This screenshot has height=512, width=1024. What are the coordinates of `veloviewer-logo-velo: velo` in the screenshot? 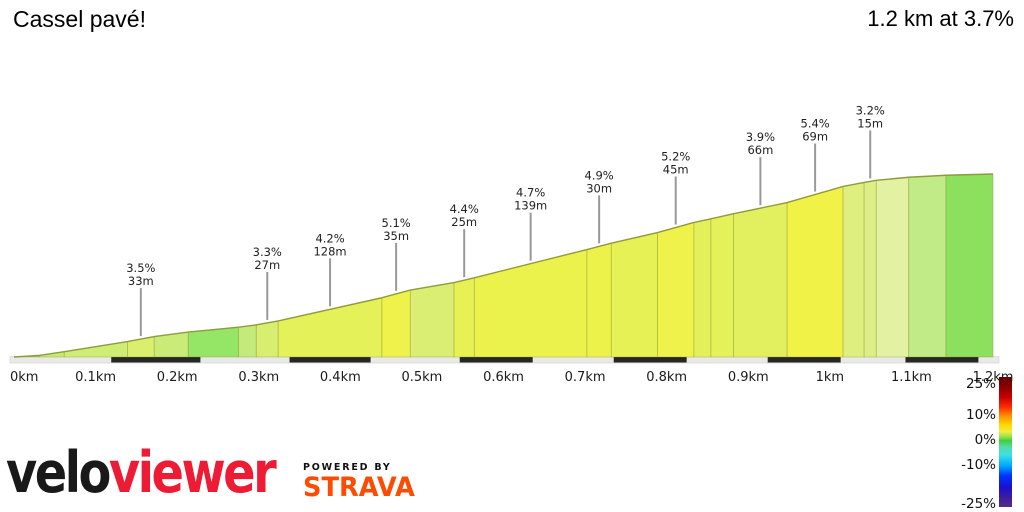 It's located at (58, 473).